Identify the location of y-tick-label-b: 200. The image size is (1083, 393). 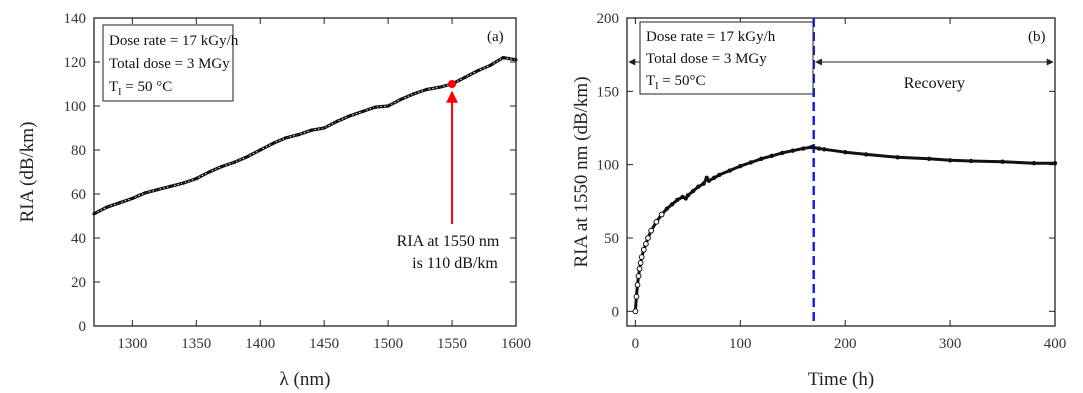
(608, 19).